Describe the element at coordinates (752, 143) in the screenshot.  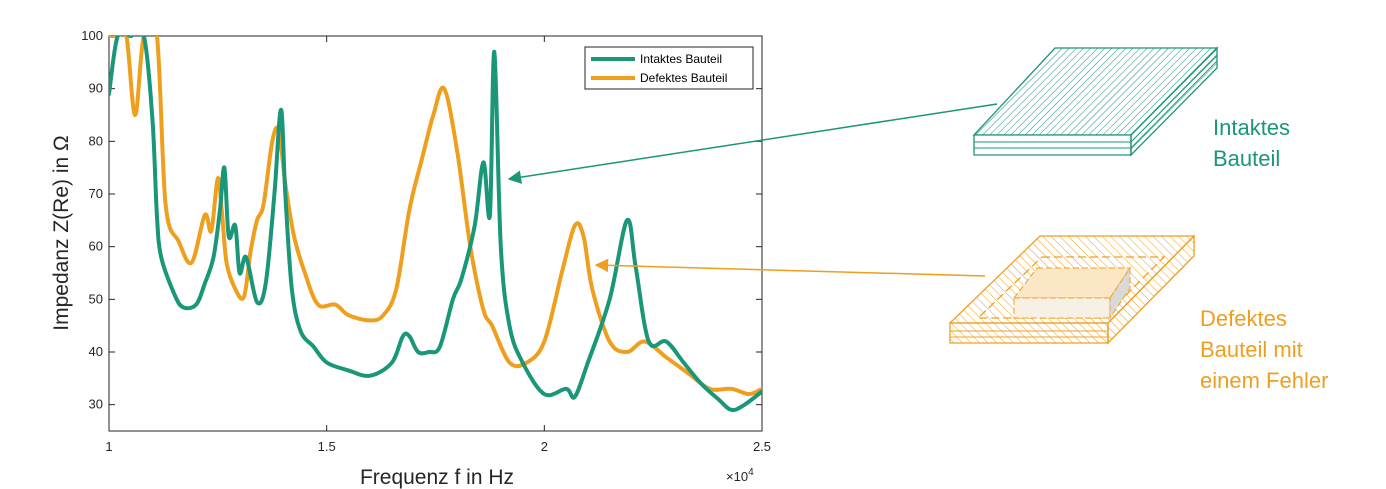
I see `intact-arrow` at that location.